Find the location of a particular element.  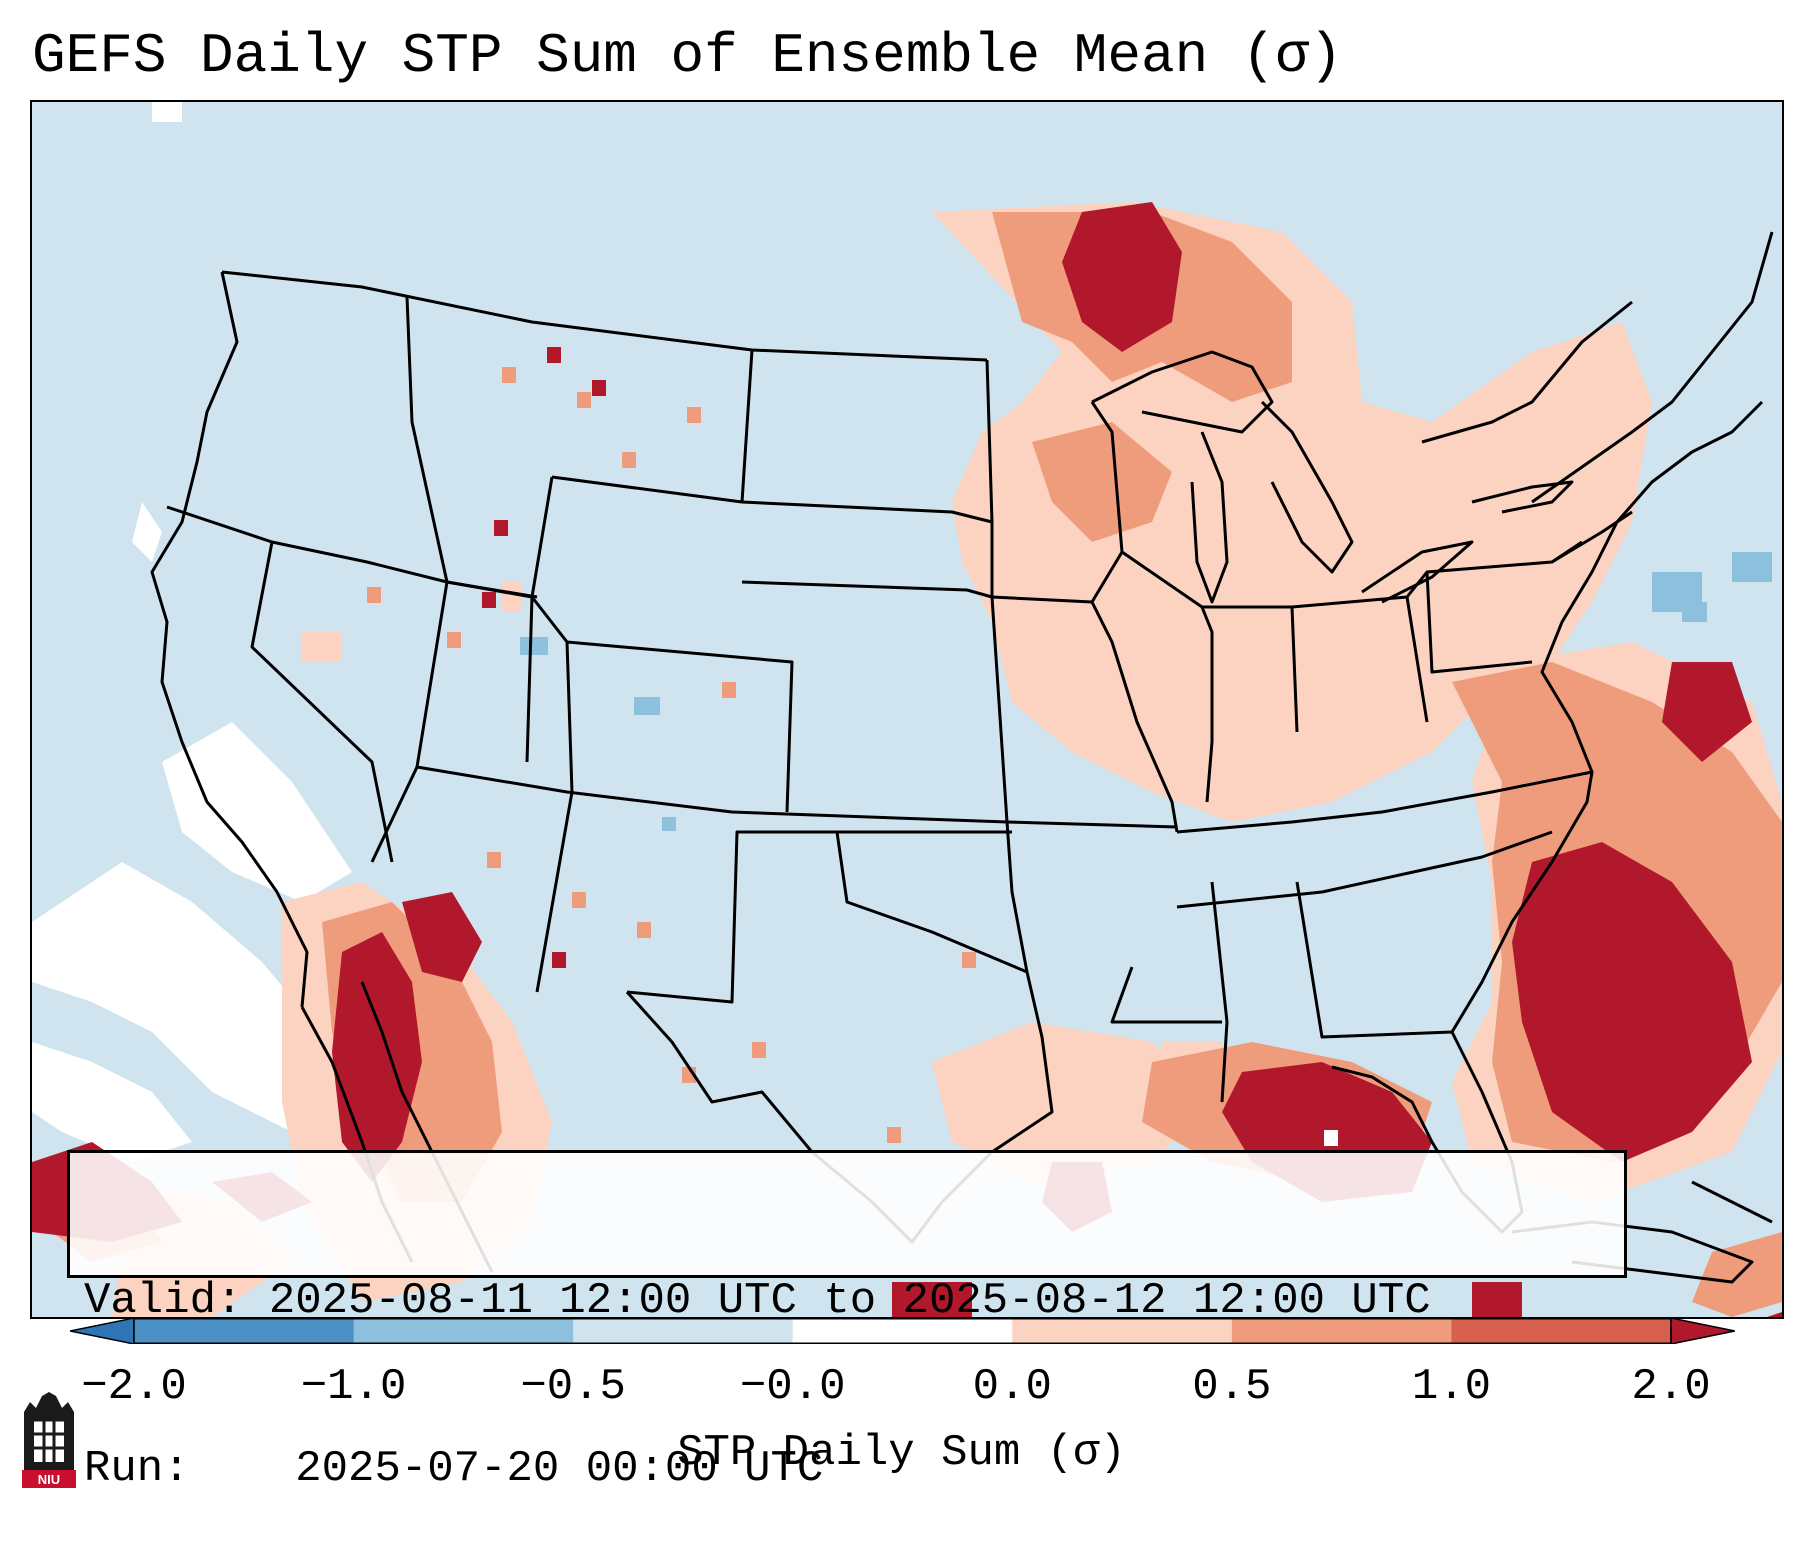

colorbar-svg is located at coordinates (902, 1331).